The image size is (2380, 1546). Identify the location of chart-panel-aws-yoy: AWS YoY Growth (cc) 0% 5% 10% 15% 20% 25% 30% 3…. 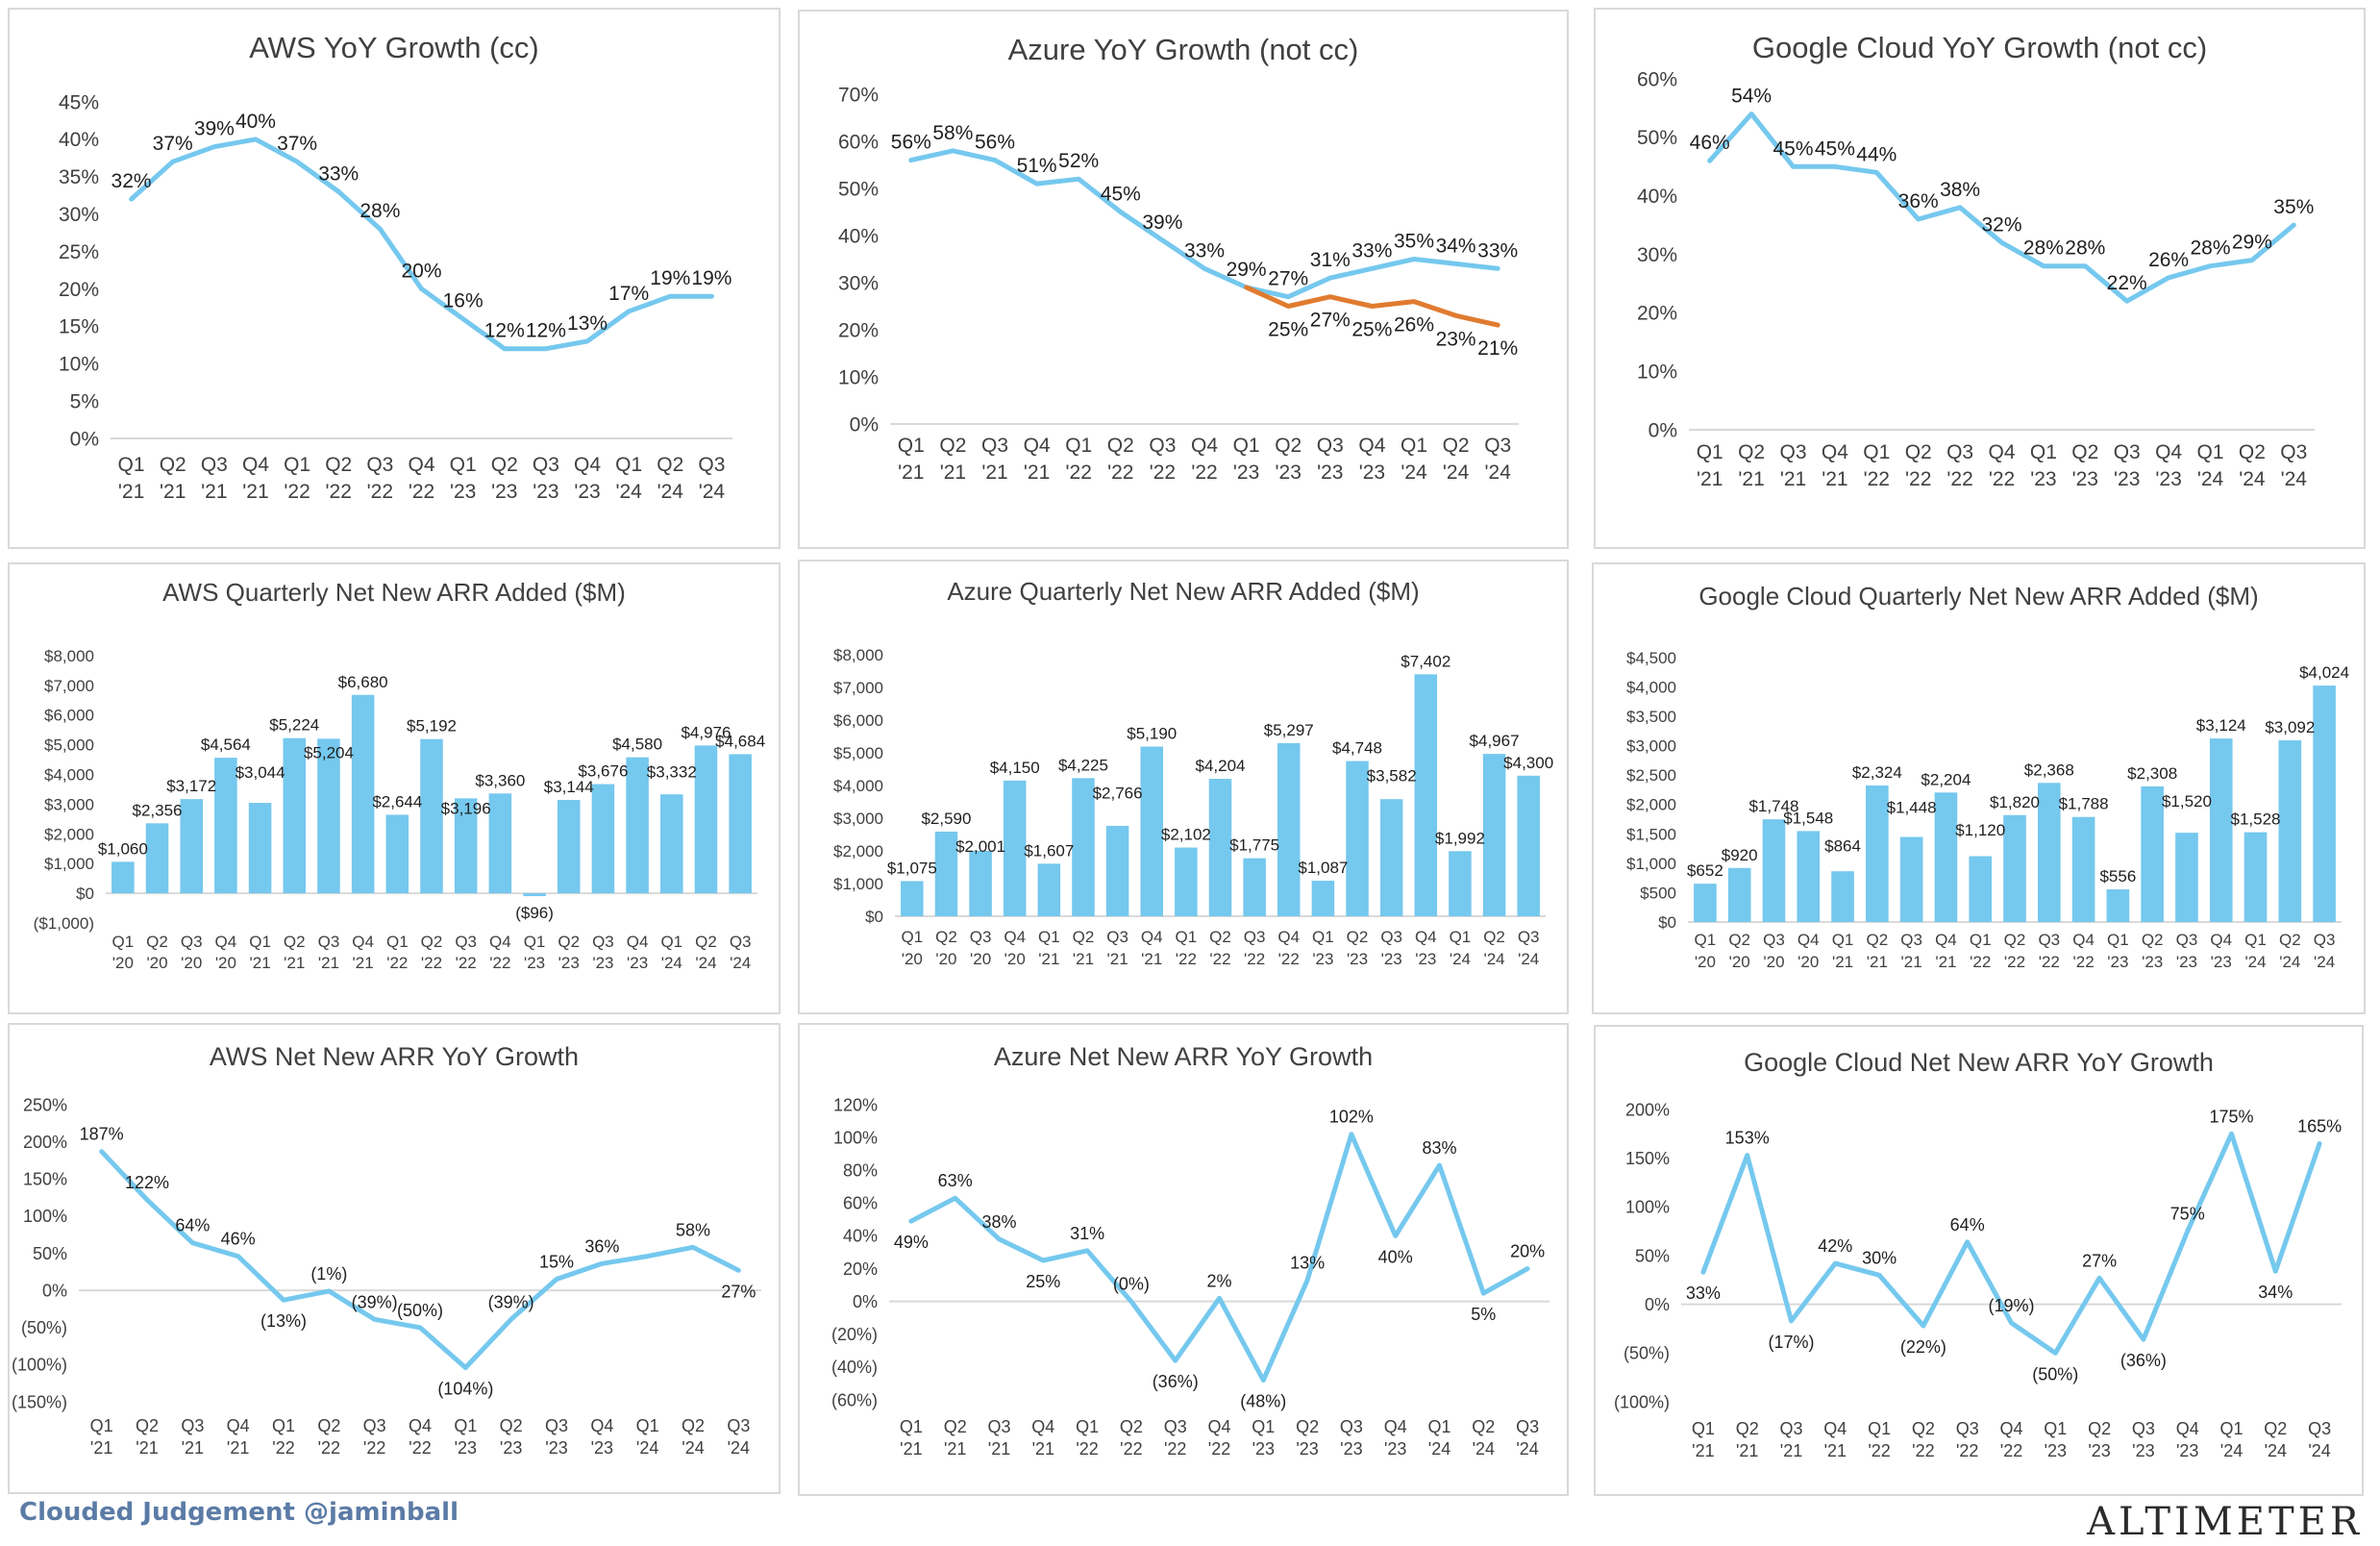
(394, 279).